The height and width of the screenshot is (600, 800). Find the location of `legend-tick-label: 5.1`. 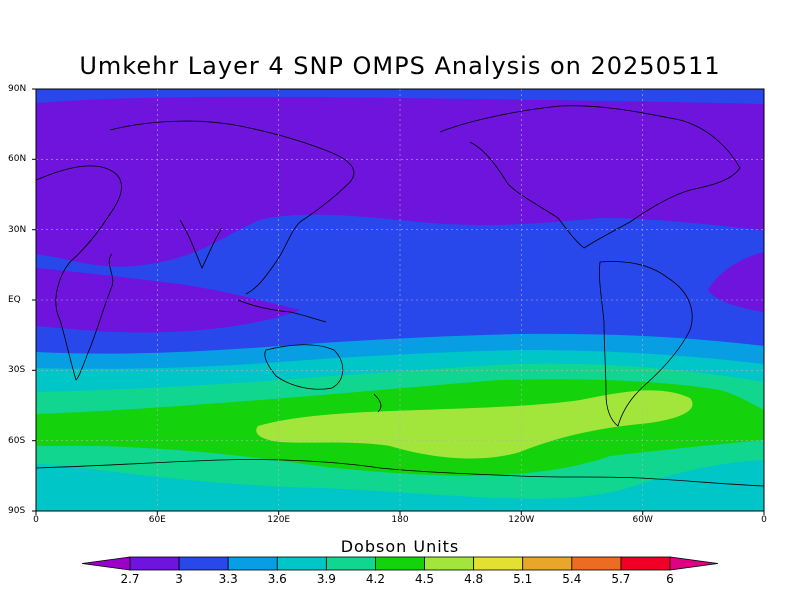

legend-tick-label: 5.1 is located at coordinates (523, 579).